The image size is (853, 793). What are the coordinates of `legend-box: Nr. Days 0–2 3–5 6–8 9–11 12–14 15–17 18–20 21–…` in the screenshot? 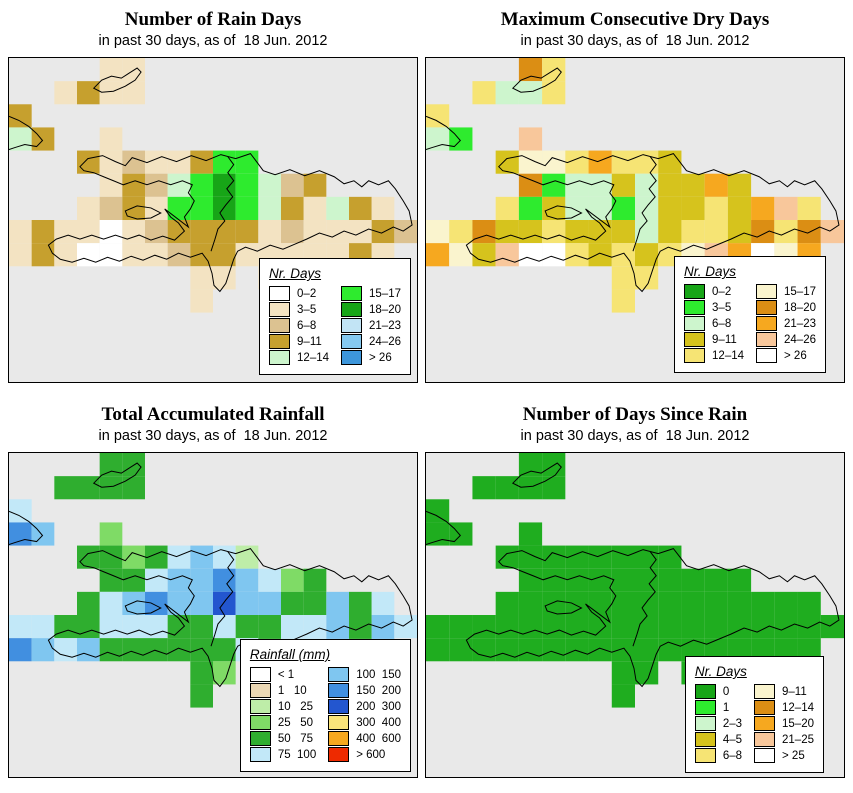 It's located at (750, 314).